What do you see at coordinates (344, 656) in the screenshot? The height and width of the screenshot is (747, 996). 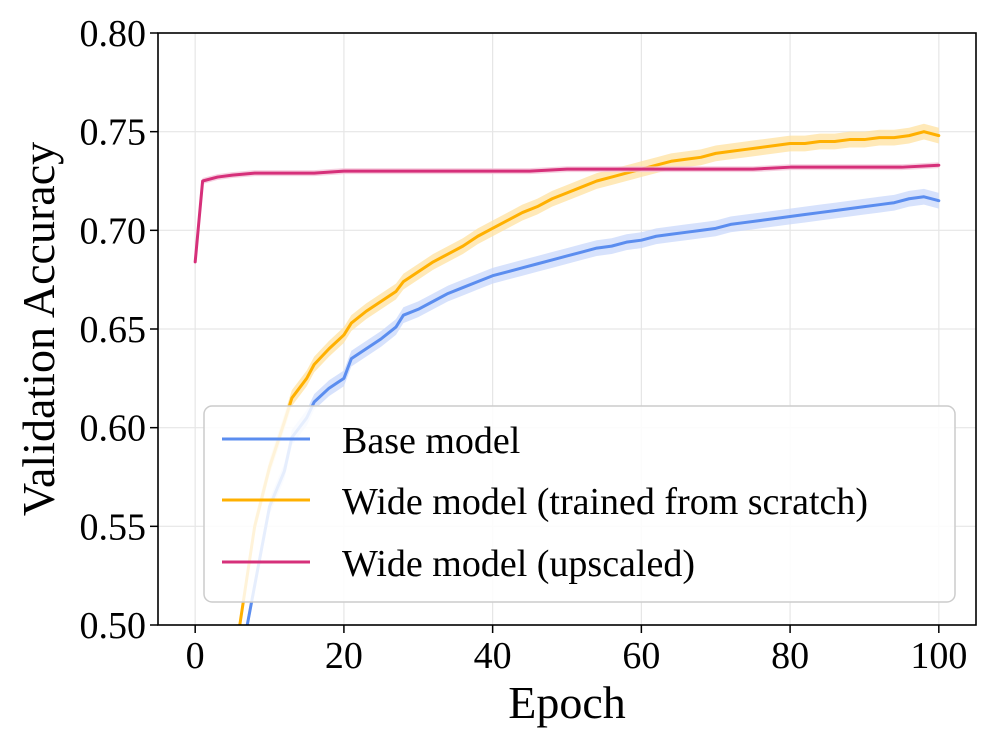 I see `x-tick-label: 20` at bounding box center [344, 656].